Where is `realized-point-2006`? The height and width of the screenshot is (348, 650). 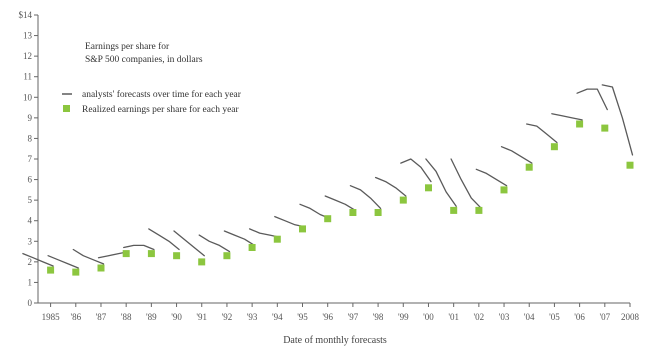 realized-point-2006 is located at coordinates (580, 124).